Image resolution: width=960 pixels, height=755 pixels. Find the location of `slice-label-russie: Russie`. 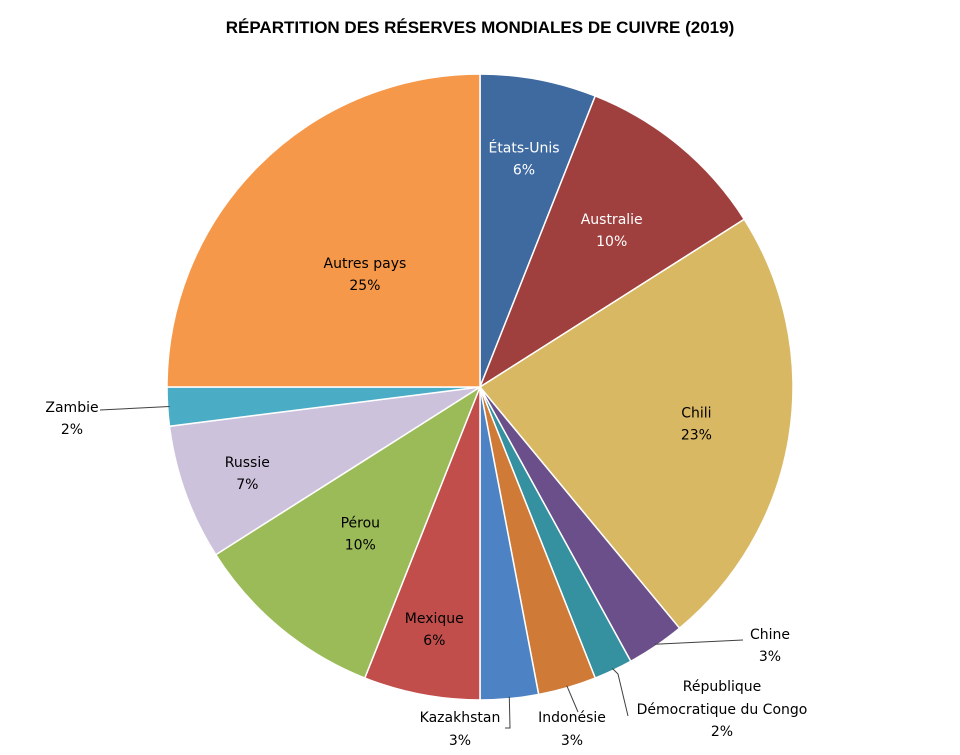

slice-label-russie: Russie is located at coordinates (247, 463).